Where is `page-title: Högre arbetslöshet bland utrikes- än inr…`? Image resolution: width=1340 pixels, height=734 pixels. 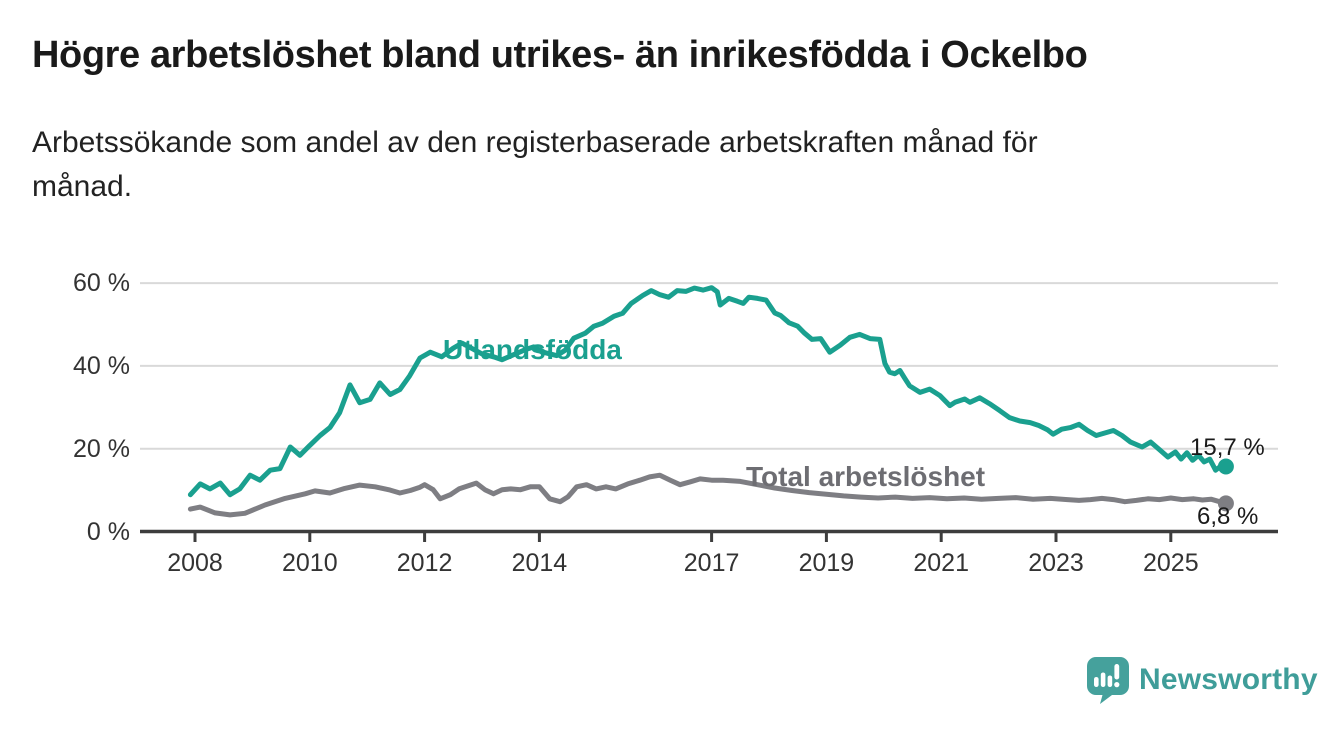
page-title: Högre arbetslöshet bland utrikes- än inr… is located at coordinates (560, 55).